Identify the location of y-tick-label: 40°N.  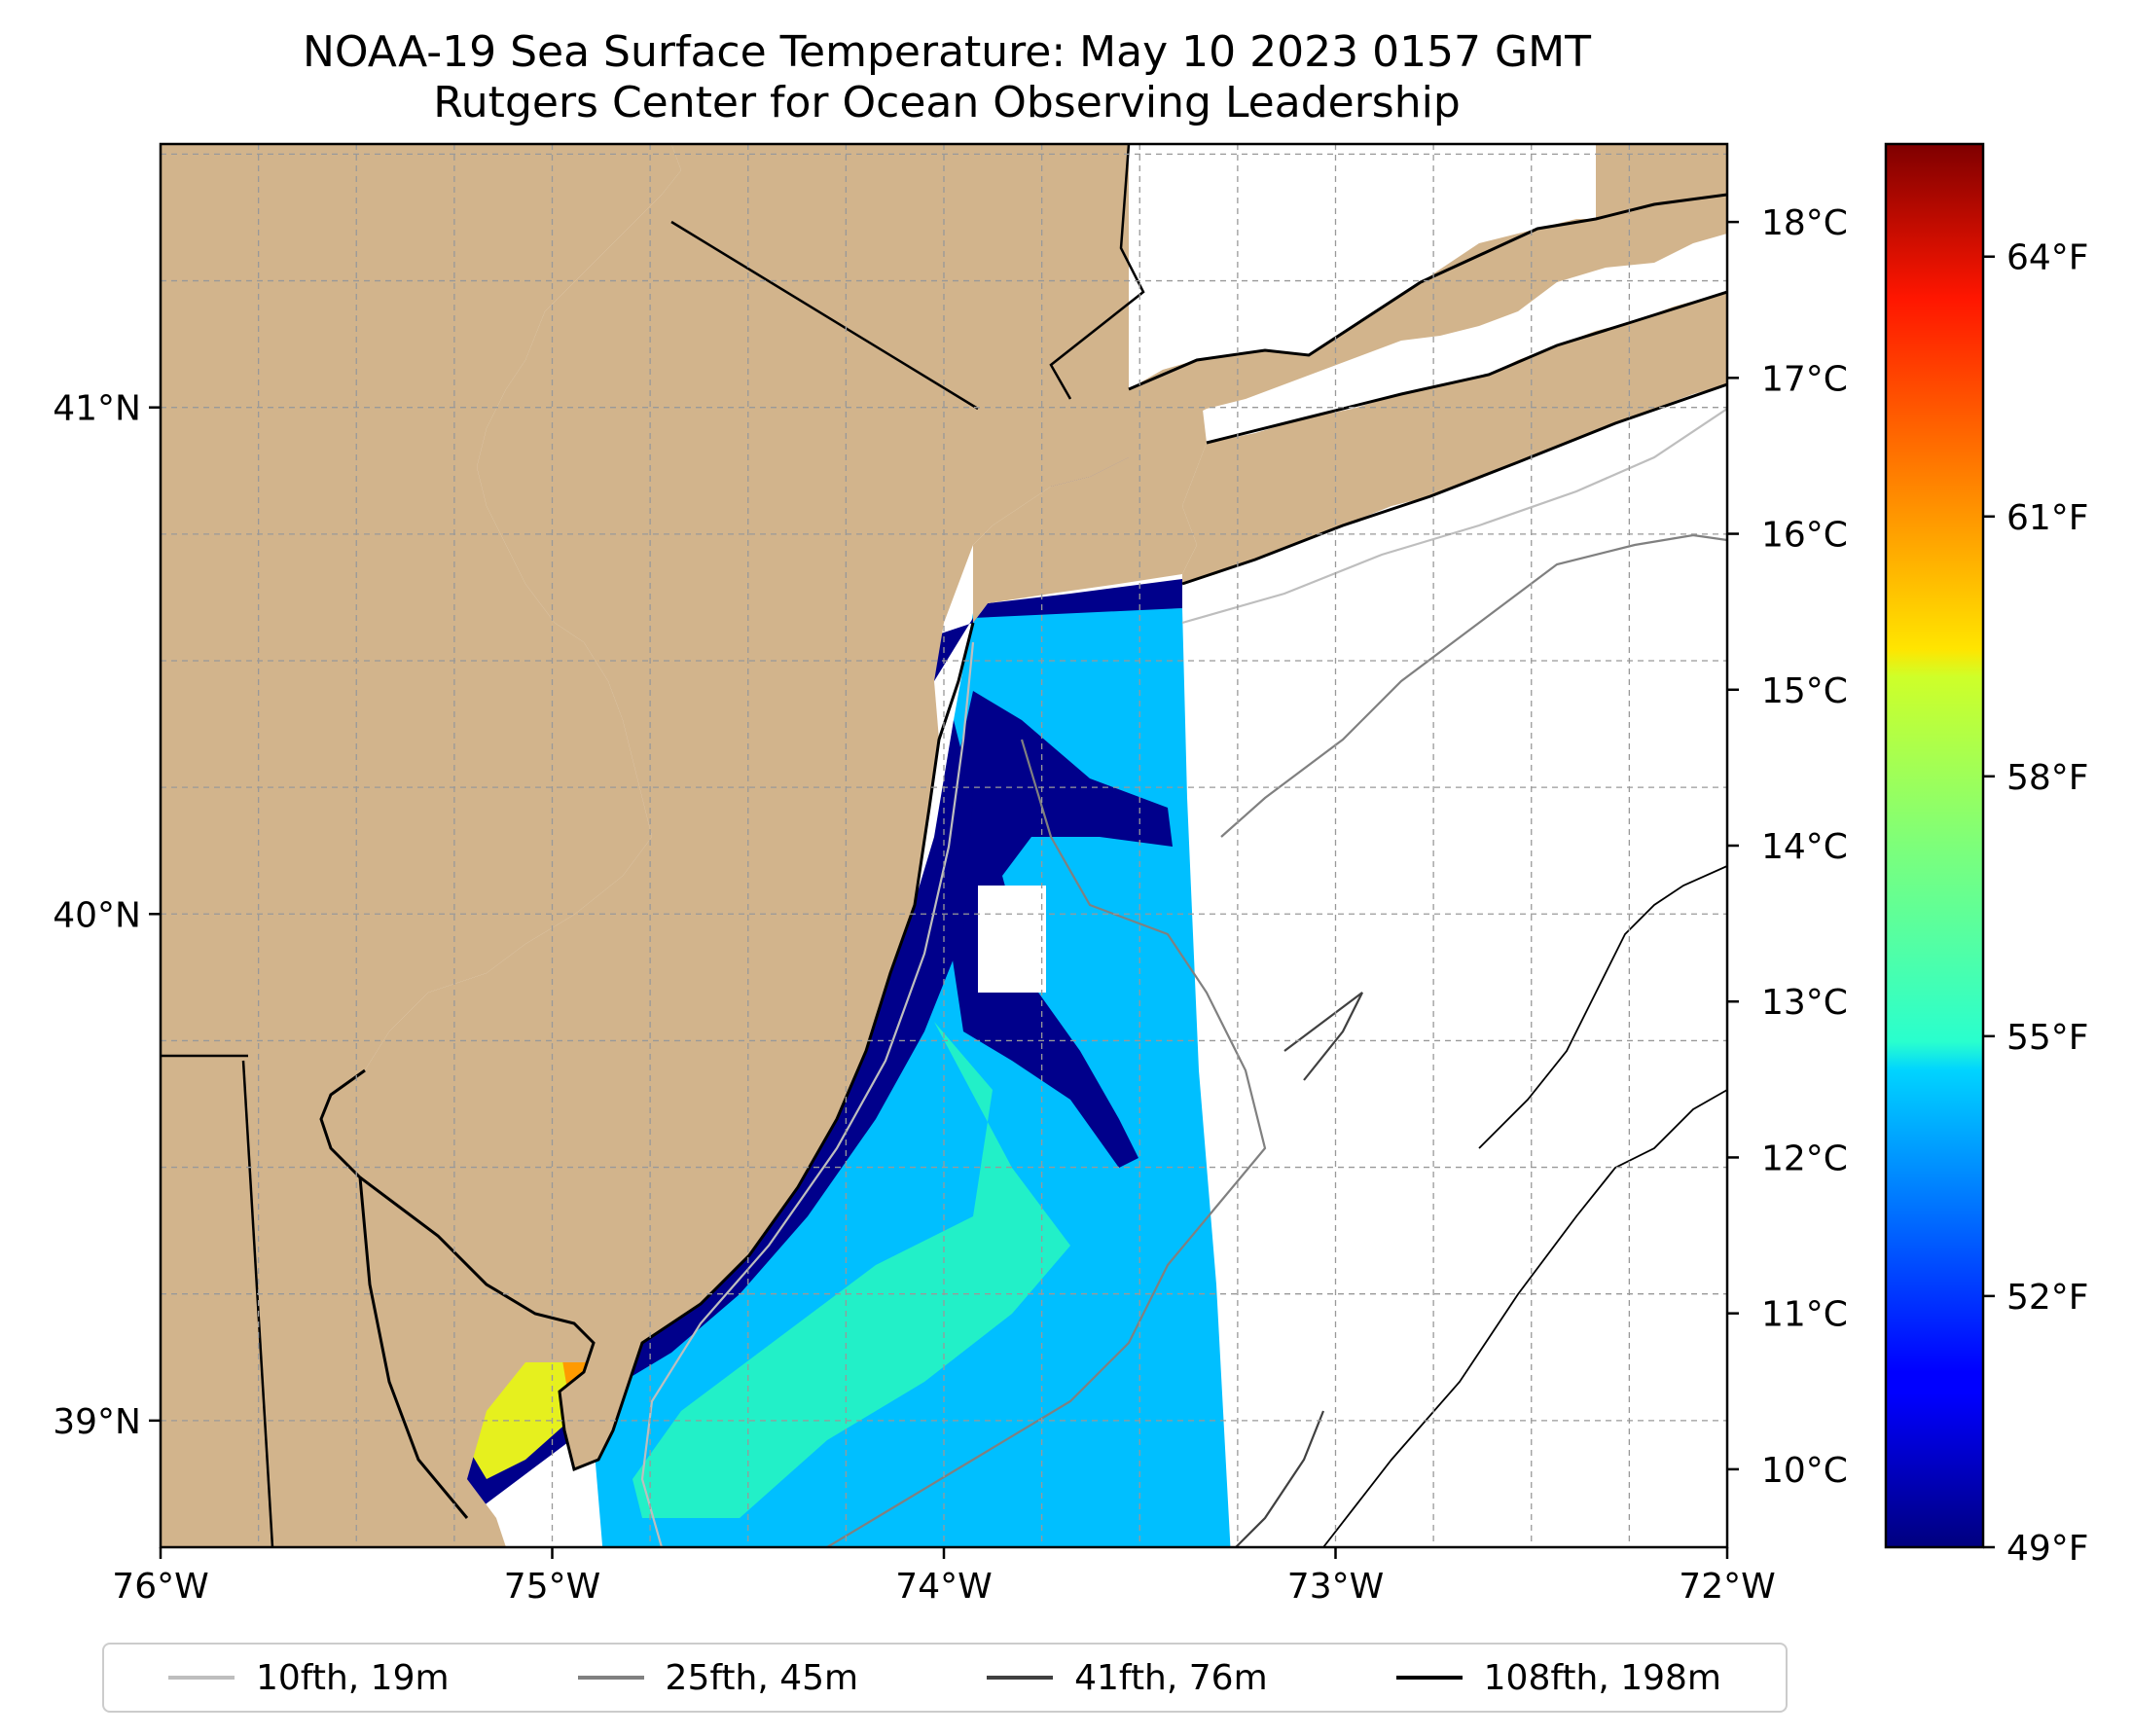
(97, 915).